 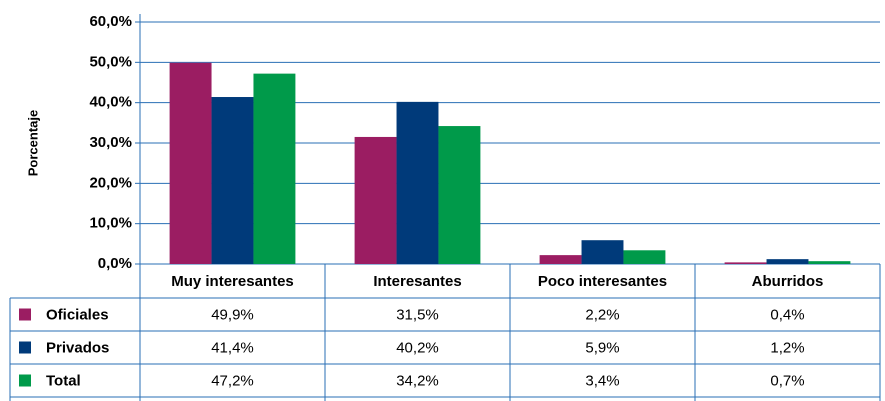 I want to click on y-tick-label: 0,0%, so click(x=115, y=263).